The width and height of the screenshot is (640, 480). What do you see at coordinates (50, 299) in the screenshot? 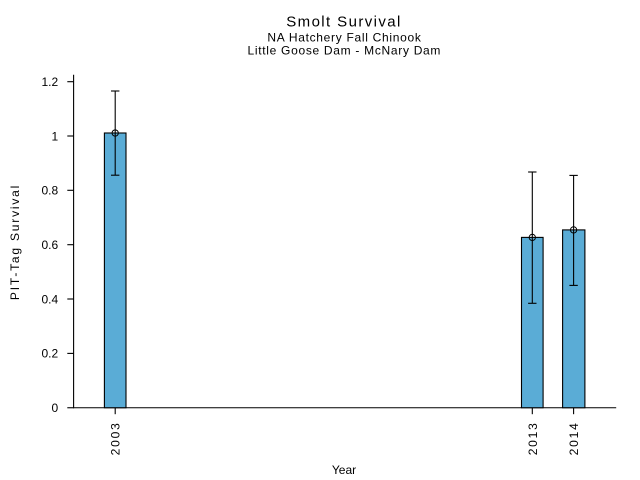
I see `svg-text: 0.4` at bounding box center [50, 299].